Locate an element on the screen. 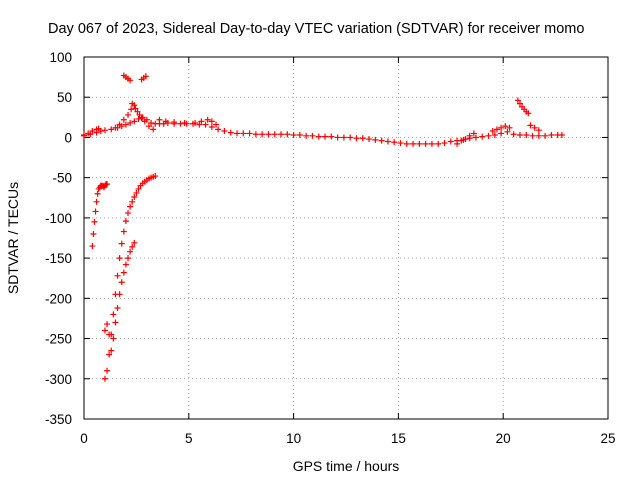 The width and height of the screenshot is (640, 480). x-tick-label: 0 is located at coordinates (84, 438).